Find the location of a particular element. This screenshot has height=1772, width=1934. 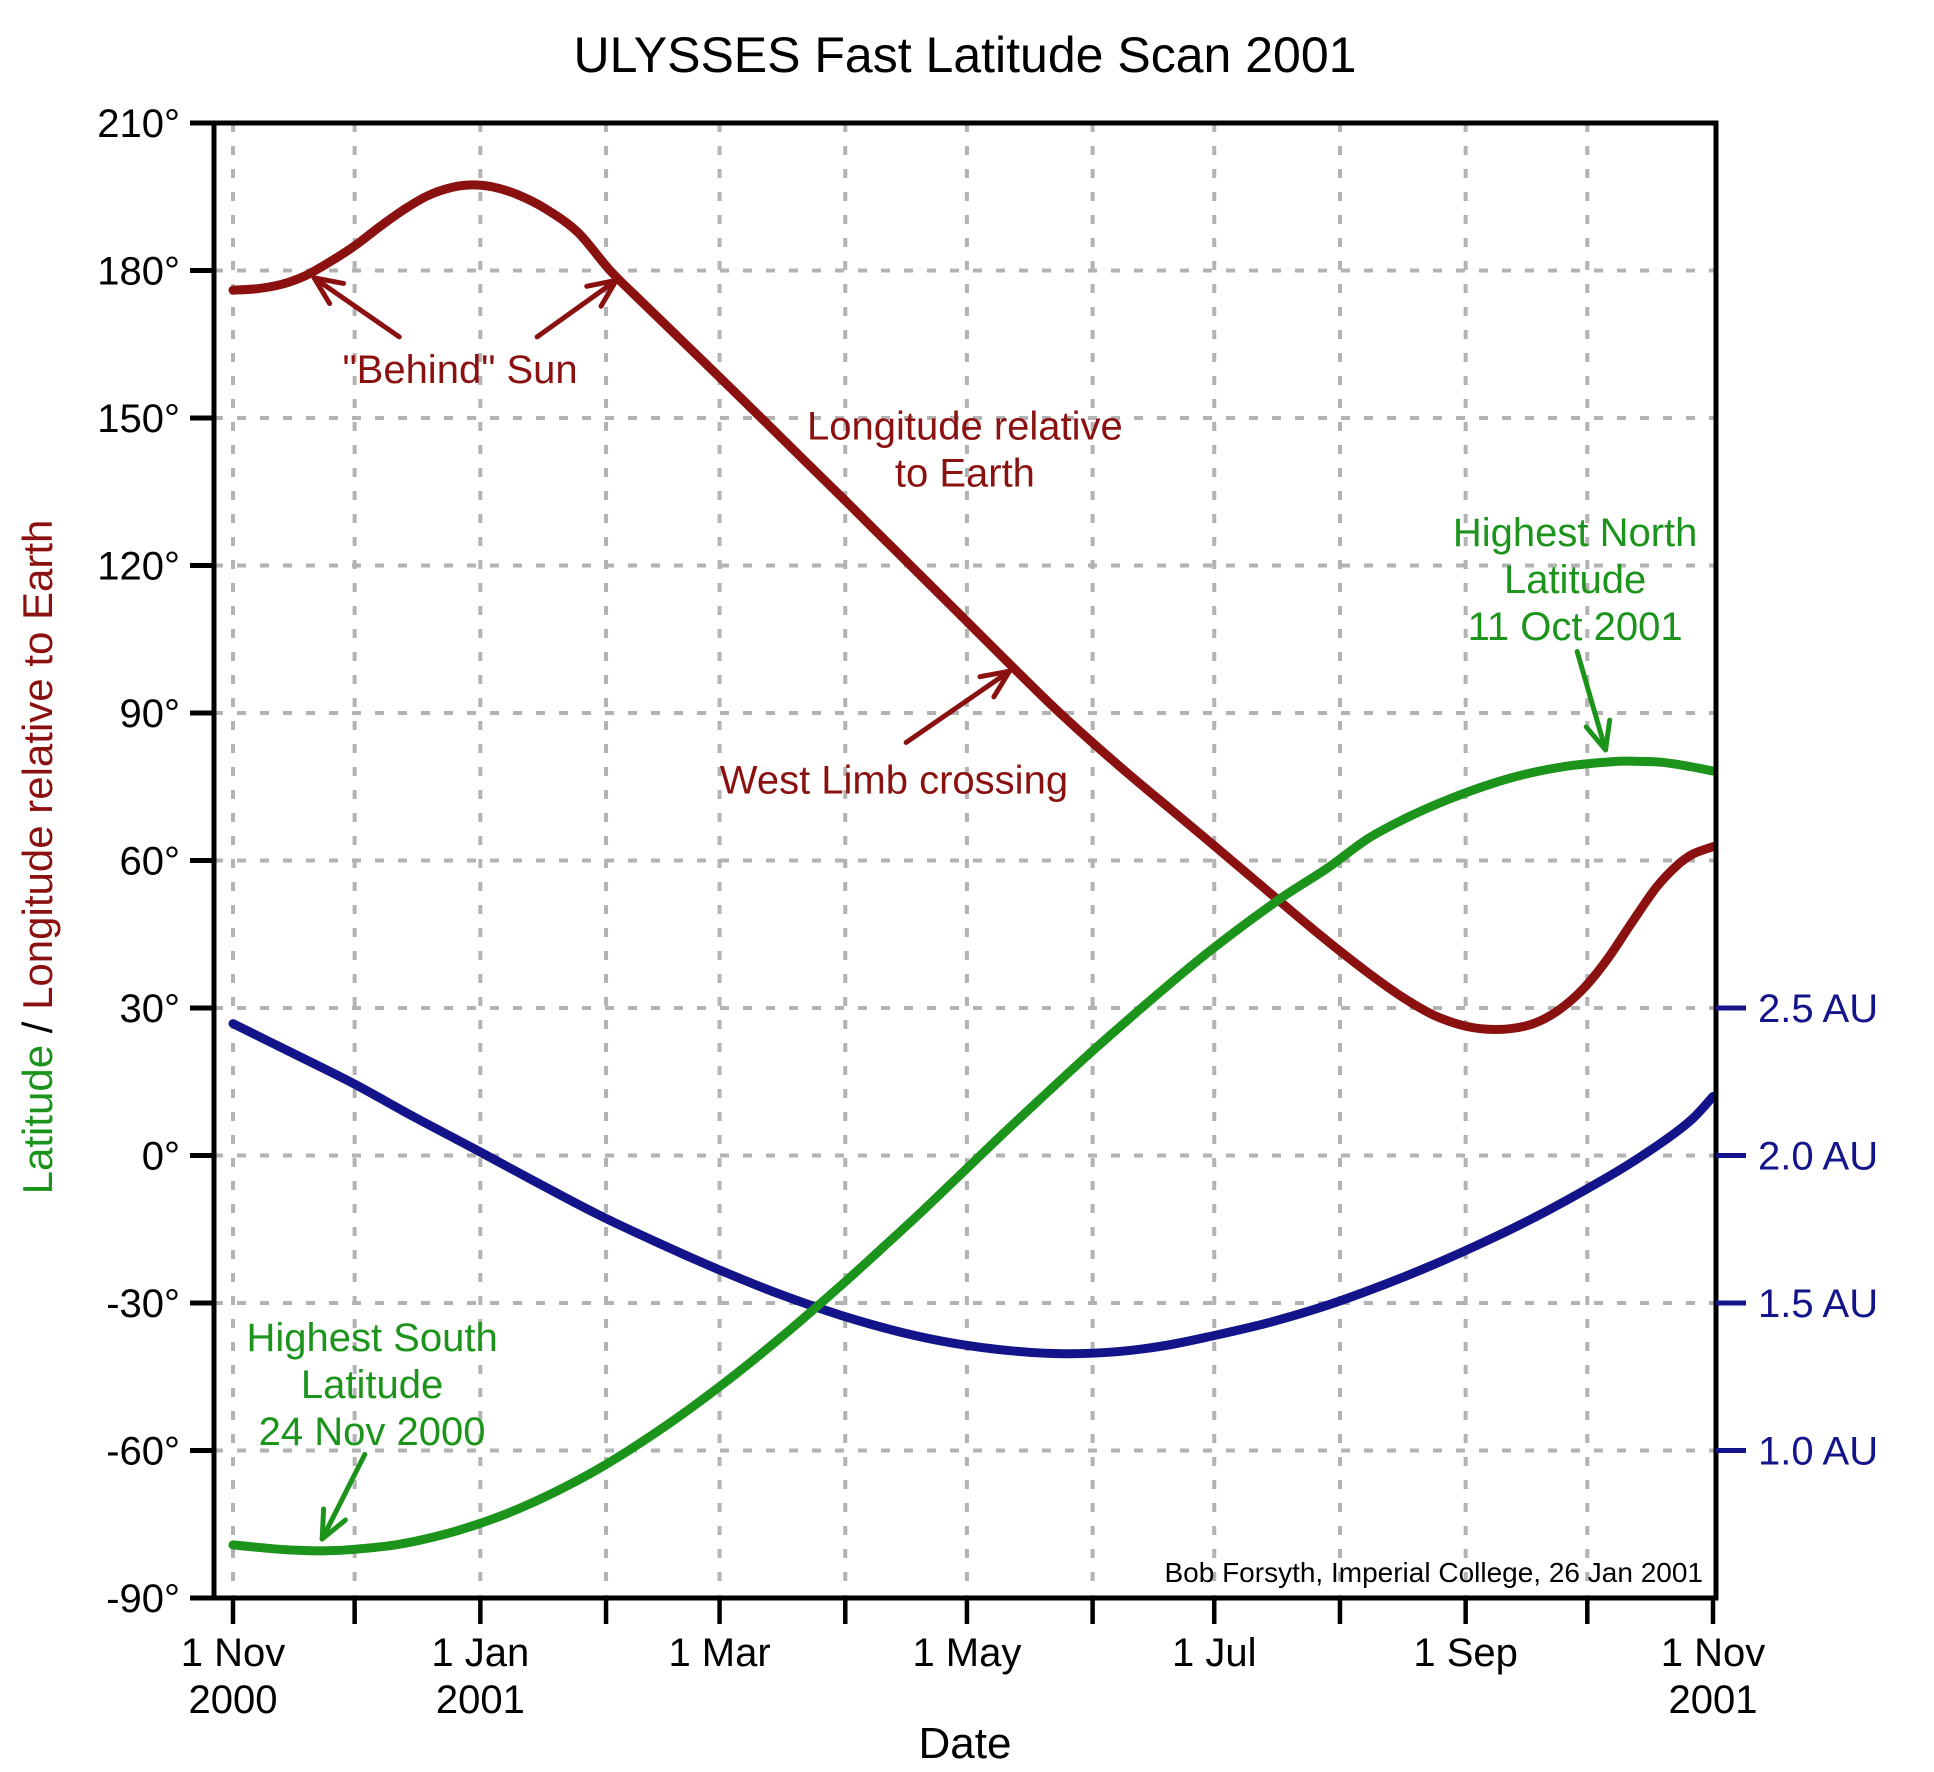

y-left-tick-label: 0° is located at coordinates (161, 1157).